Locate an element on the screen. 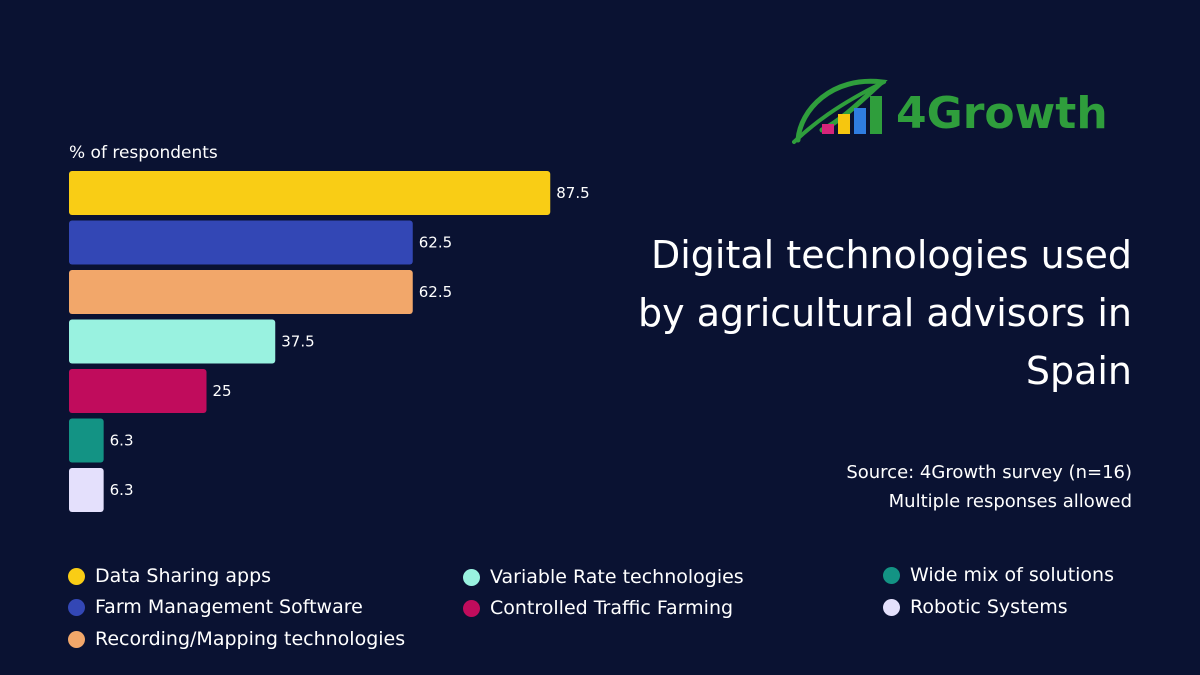 This screenshot has width=1200, height=675. legend-item: Farm Management Software is located at coordinates (215, 607).